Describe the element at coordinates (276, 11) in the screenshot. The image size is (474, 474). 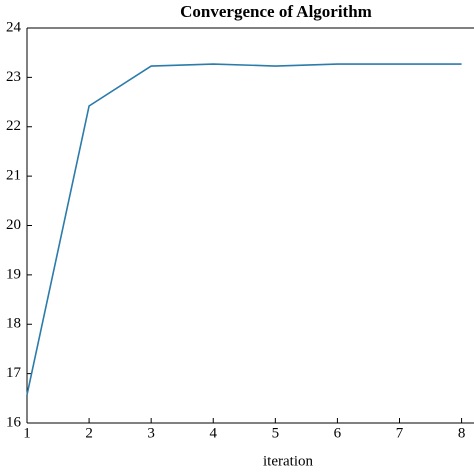
I see `chart-title: Convergence of Algorithm` at that location.